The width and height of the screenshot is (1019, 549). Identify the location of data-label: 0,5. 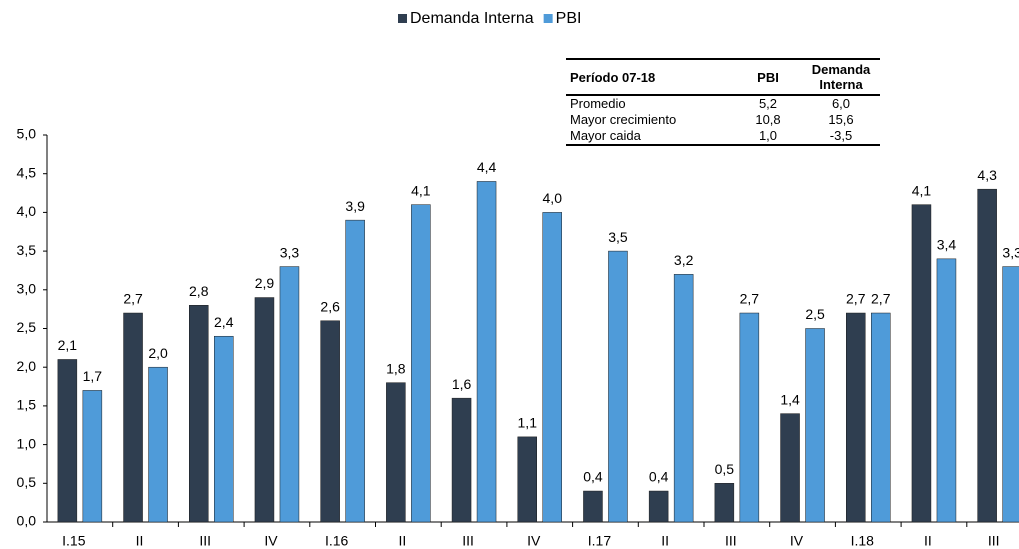
(725, 469).